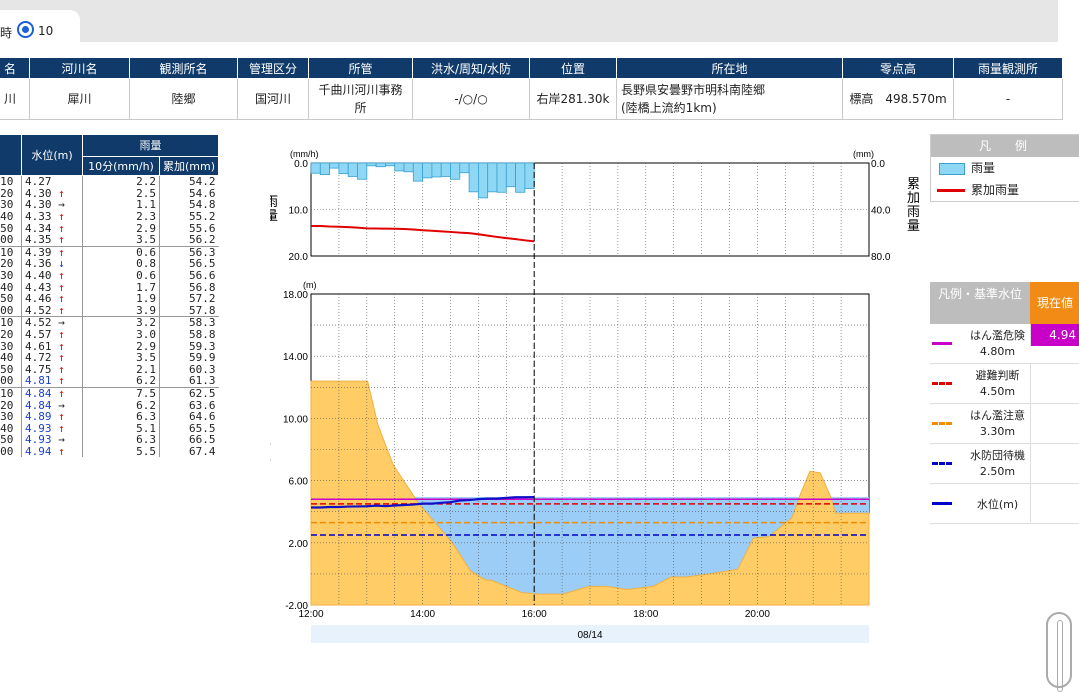  Describe the element at coordinates (38, 182) in the screenshot. I see `level-value: 4.27` at that location.